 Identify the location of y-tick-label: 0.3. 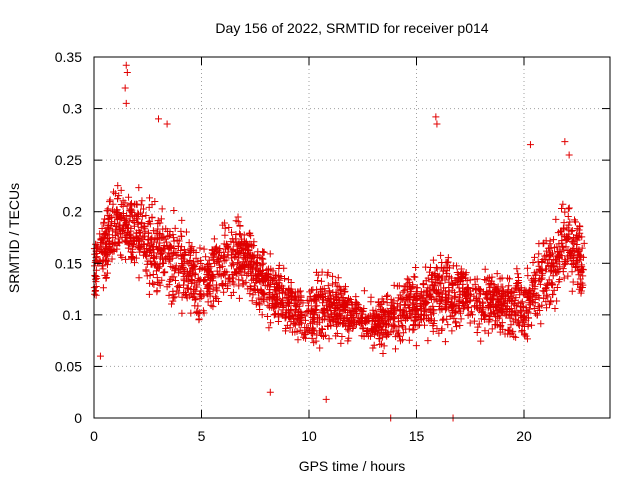
(73, 109).